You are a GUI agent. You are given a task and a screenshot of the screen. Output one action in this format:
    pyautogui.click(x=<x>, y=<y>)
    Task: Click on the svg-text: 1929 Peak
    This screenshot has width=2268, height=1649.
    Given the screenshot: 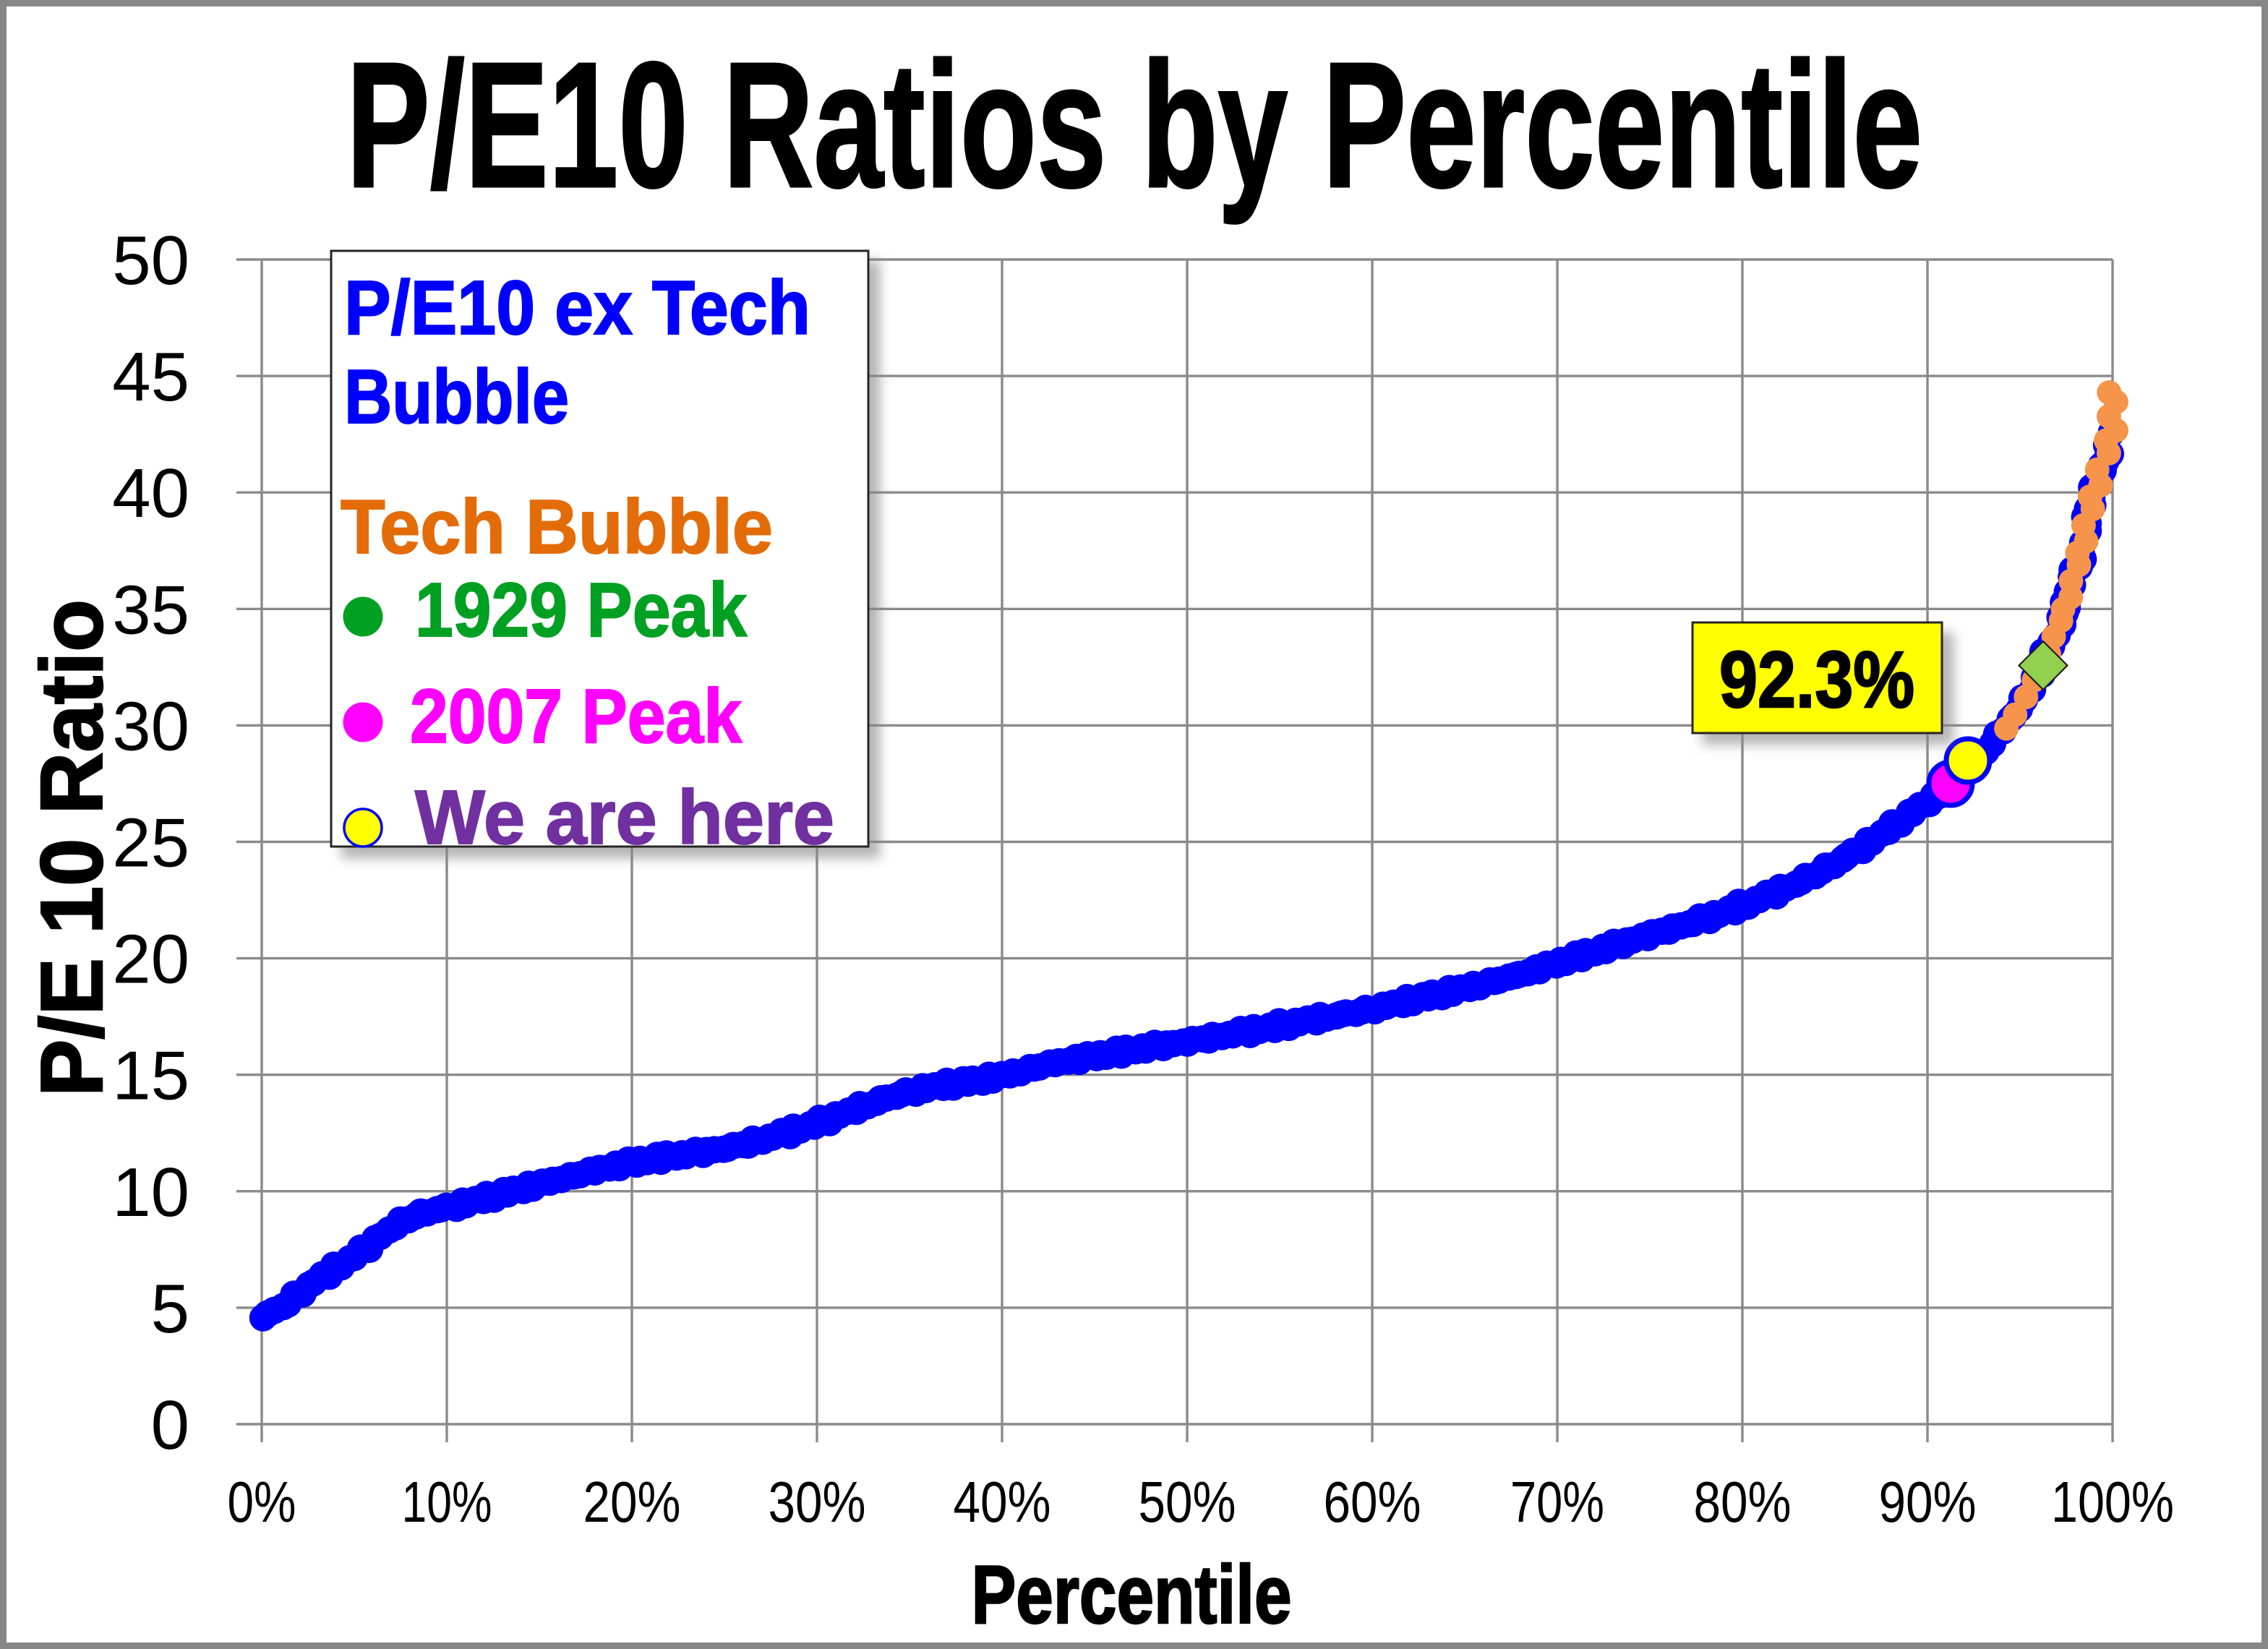 What is the action you would take?
    pyautogui.click(x=581, y=610)
    